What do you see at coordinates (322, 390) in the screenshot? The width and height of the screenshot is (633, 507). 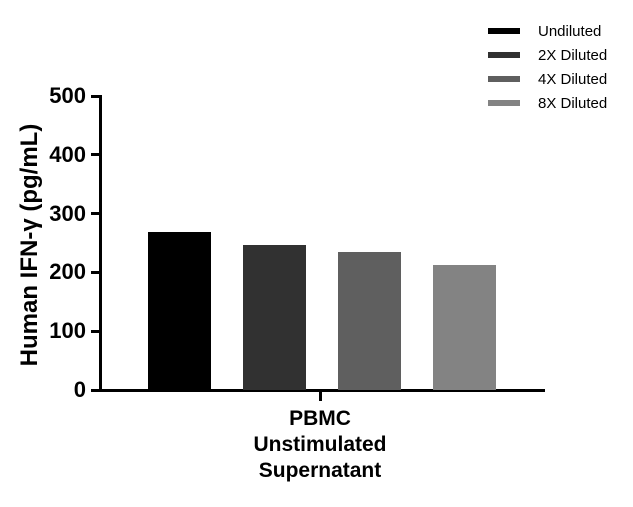 I see `x-axis-line` at bounding box center [322, 390].